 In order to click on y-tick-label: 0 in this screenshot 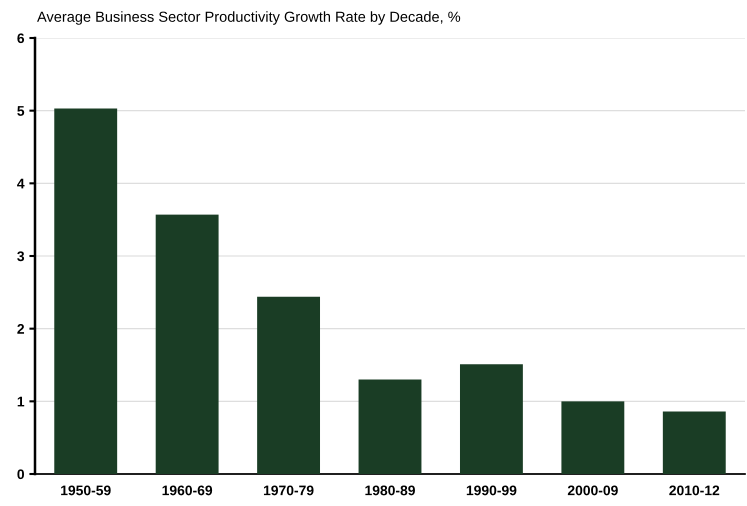, I will do `click(20, 474)`.